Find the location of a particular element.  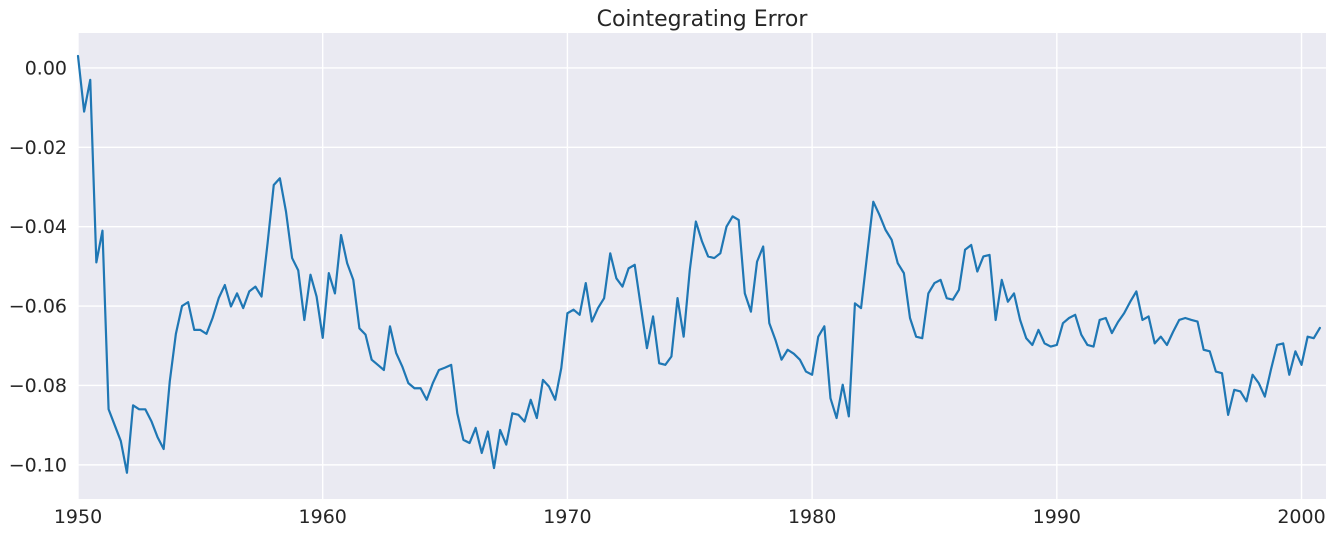

x-tick-label-1990: 1990 is located at coordinates (1057, 517).